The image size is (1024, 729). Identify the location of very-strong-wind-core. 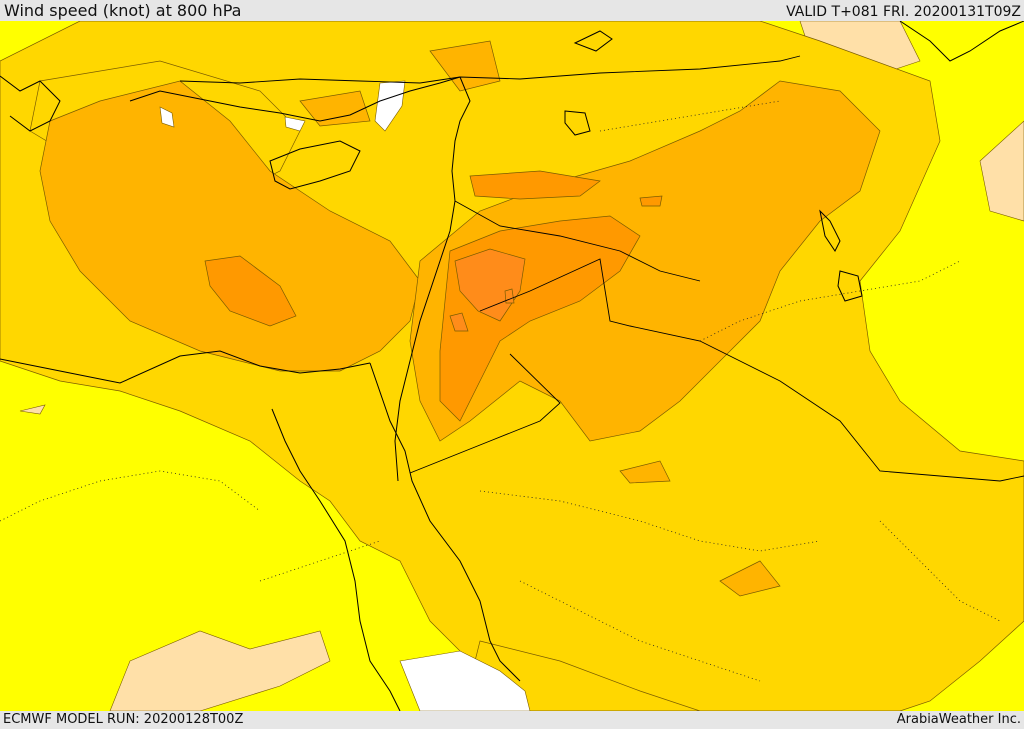
(487, 290).